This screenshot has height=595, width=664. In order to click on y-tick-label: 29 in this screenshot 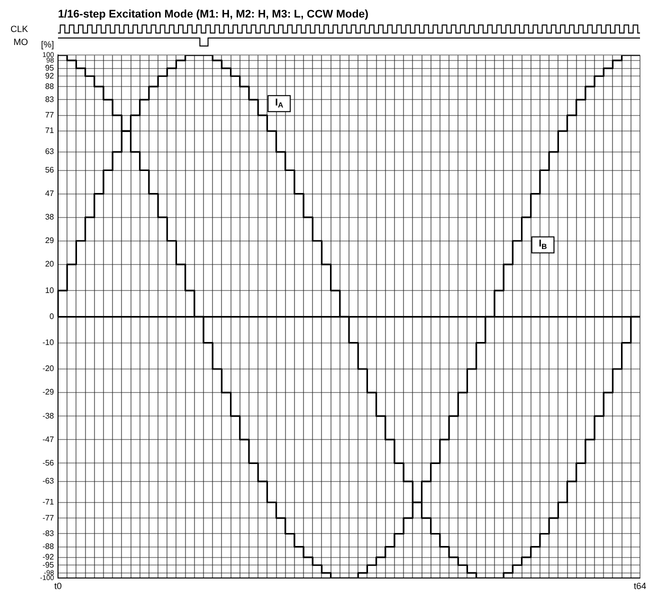, I will do `click(50, 241)`.